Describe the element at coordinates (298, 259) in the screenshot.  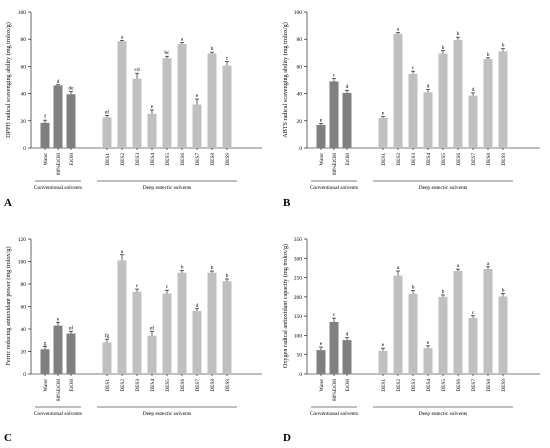
I see `y-tick-label: 300` at that location.